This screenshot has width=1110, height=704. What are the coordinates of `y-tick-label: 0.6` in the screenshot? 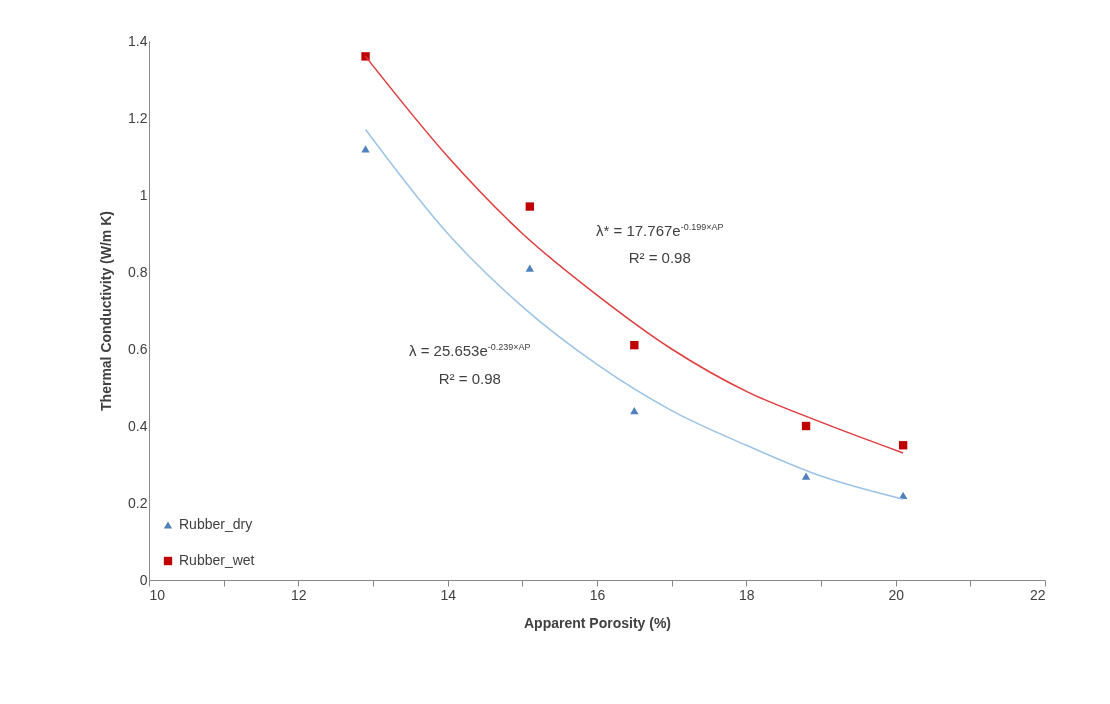 It's located at (138, 348).